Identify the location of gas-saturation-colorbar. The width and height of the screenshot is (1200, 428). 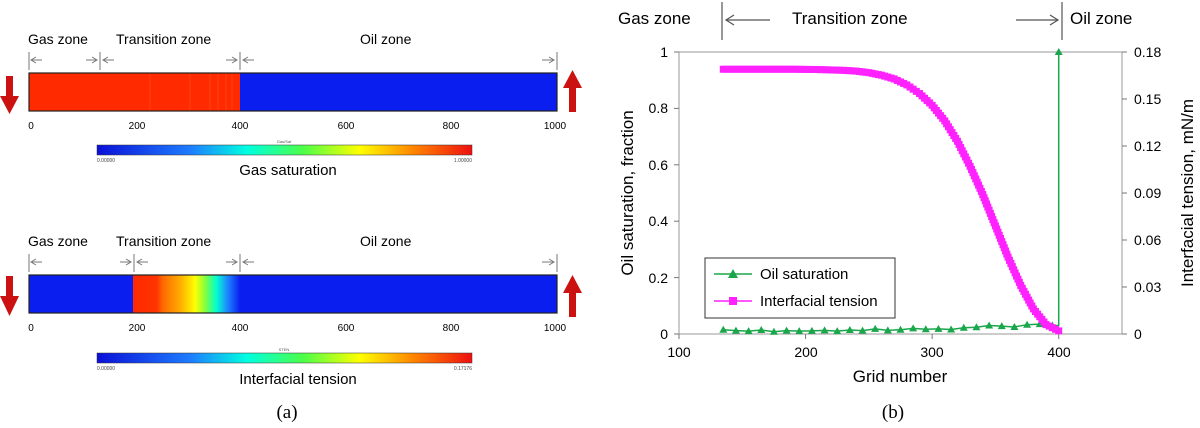
(284, 150).